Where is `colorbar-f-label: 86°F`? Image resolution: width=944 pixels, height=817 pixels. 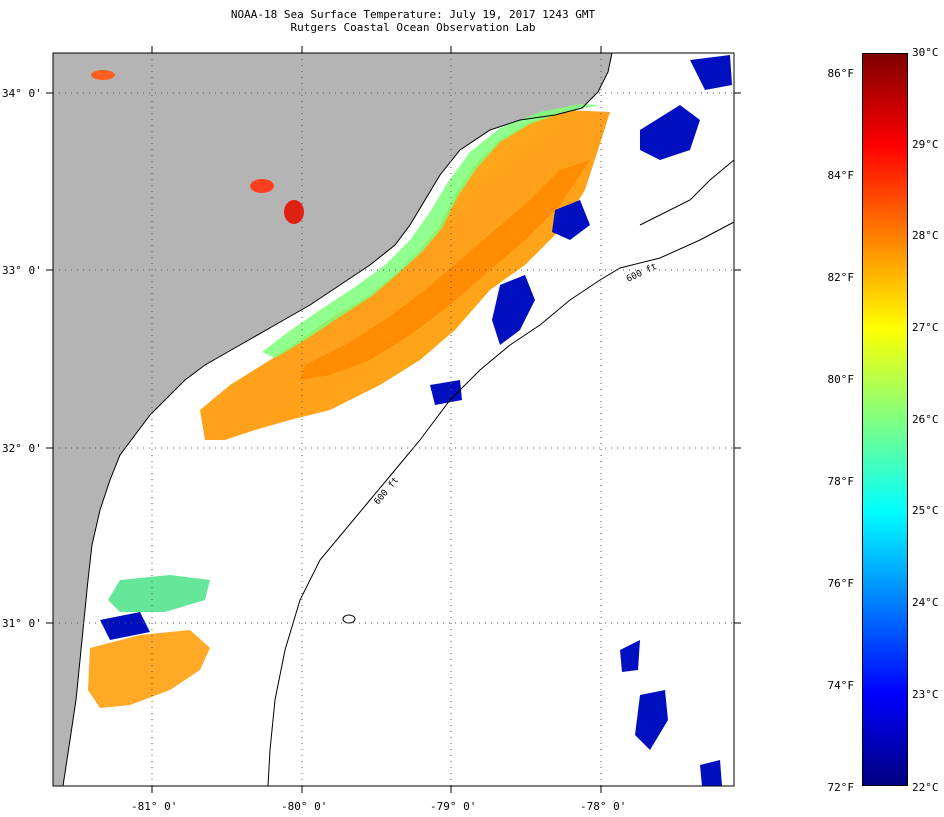 colorbar-f-label: 86°F is located at coordinates (841, 73).